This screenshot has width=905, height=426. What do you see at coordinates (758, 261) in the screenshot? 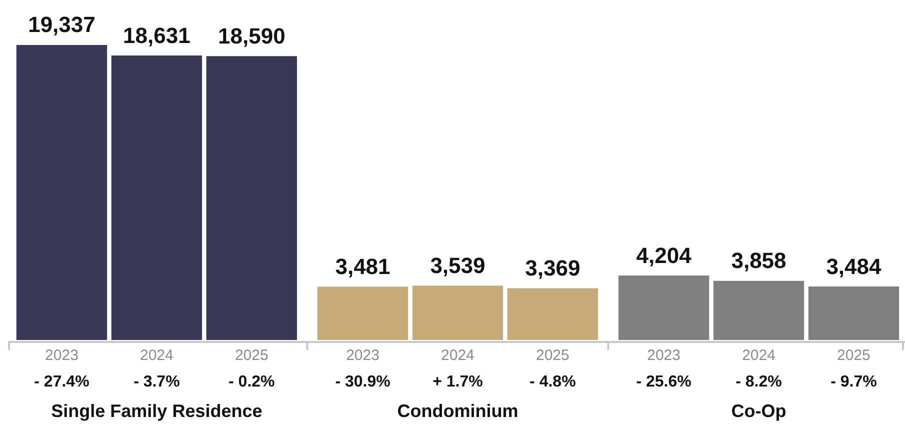
I see `data-label: 3,858` at bounding box center [758, 261].